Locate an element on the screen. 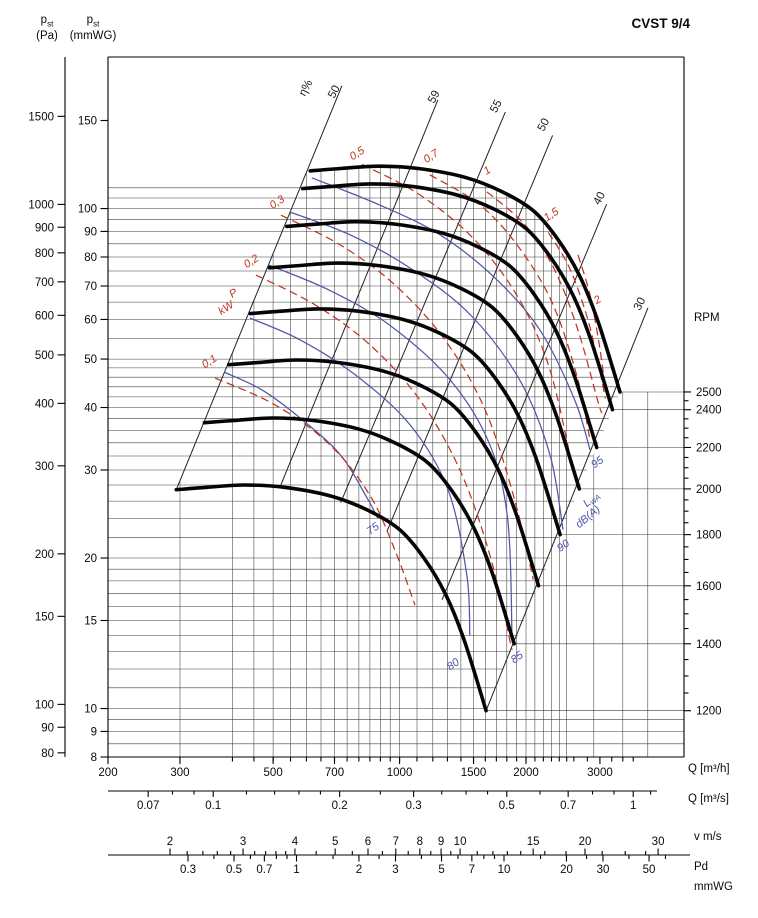 The height and width of the screenshot is (918, 758). unit-q-m3s: Q [m³/s] is located at coordinates (708, 799).